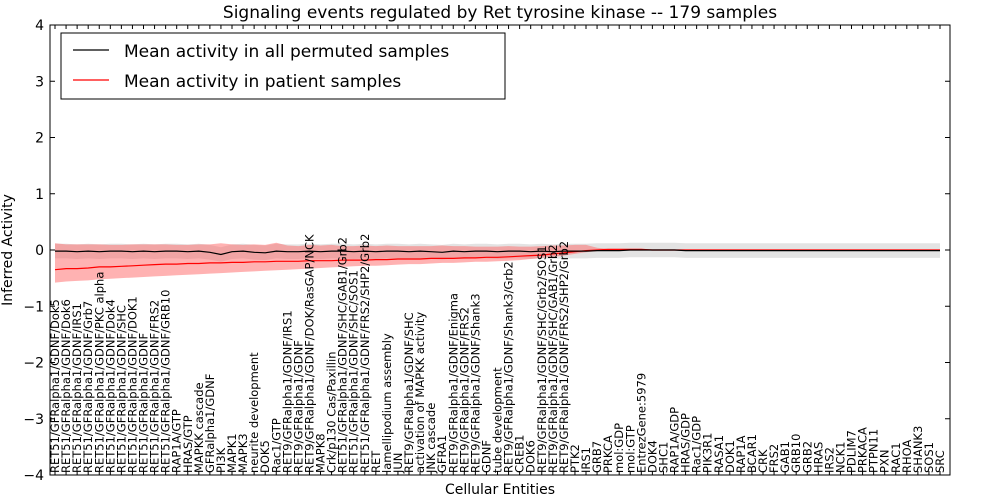  What do you see at coordinates (807, 457) in the screenshot?
I see `x-tick-label: GRB2` at bounding box center [807, 457].